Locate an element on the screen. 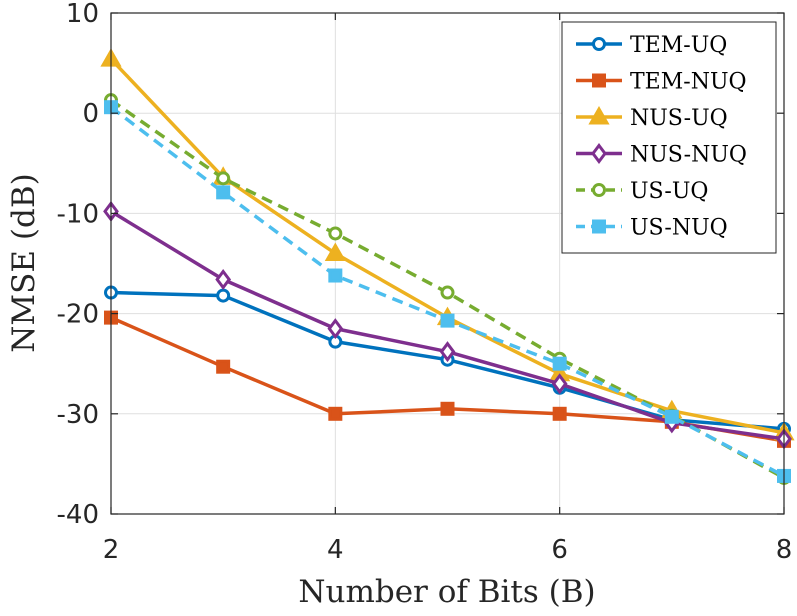  legend-item: NUS-NUQ is located at coordinates (661, 155).